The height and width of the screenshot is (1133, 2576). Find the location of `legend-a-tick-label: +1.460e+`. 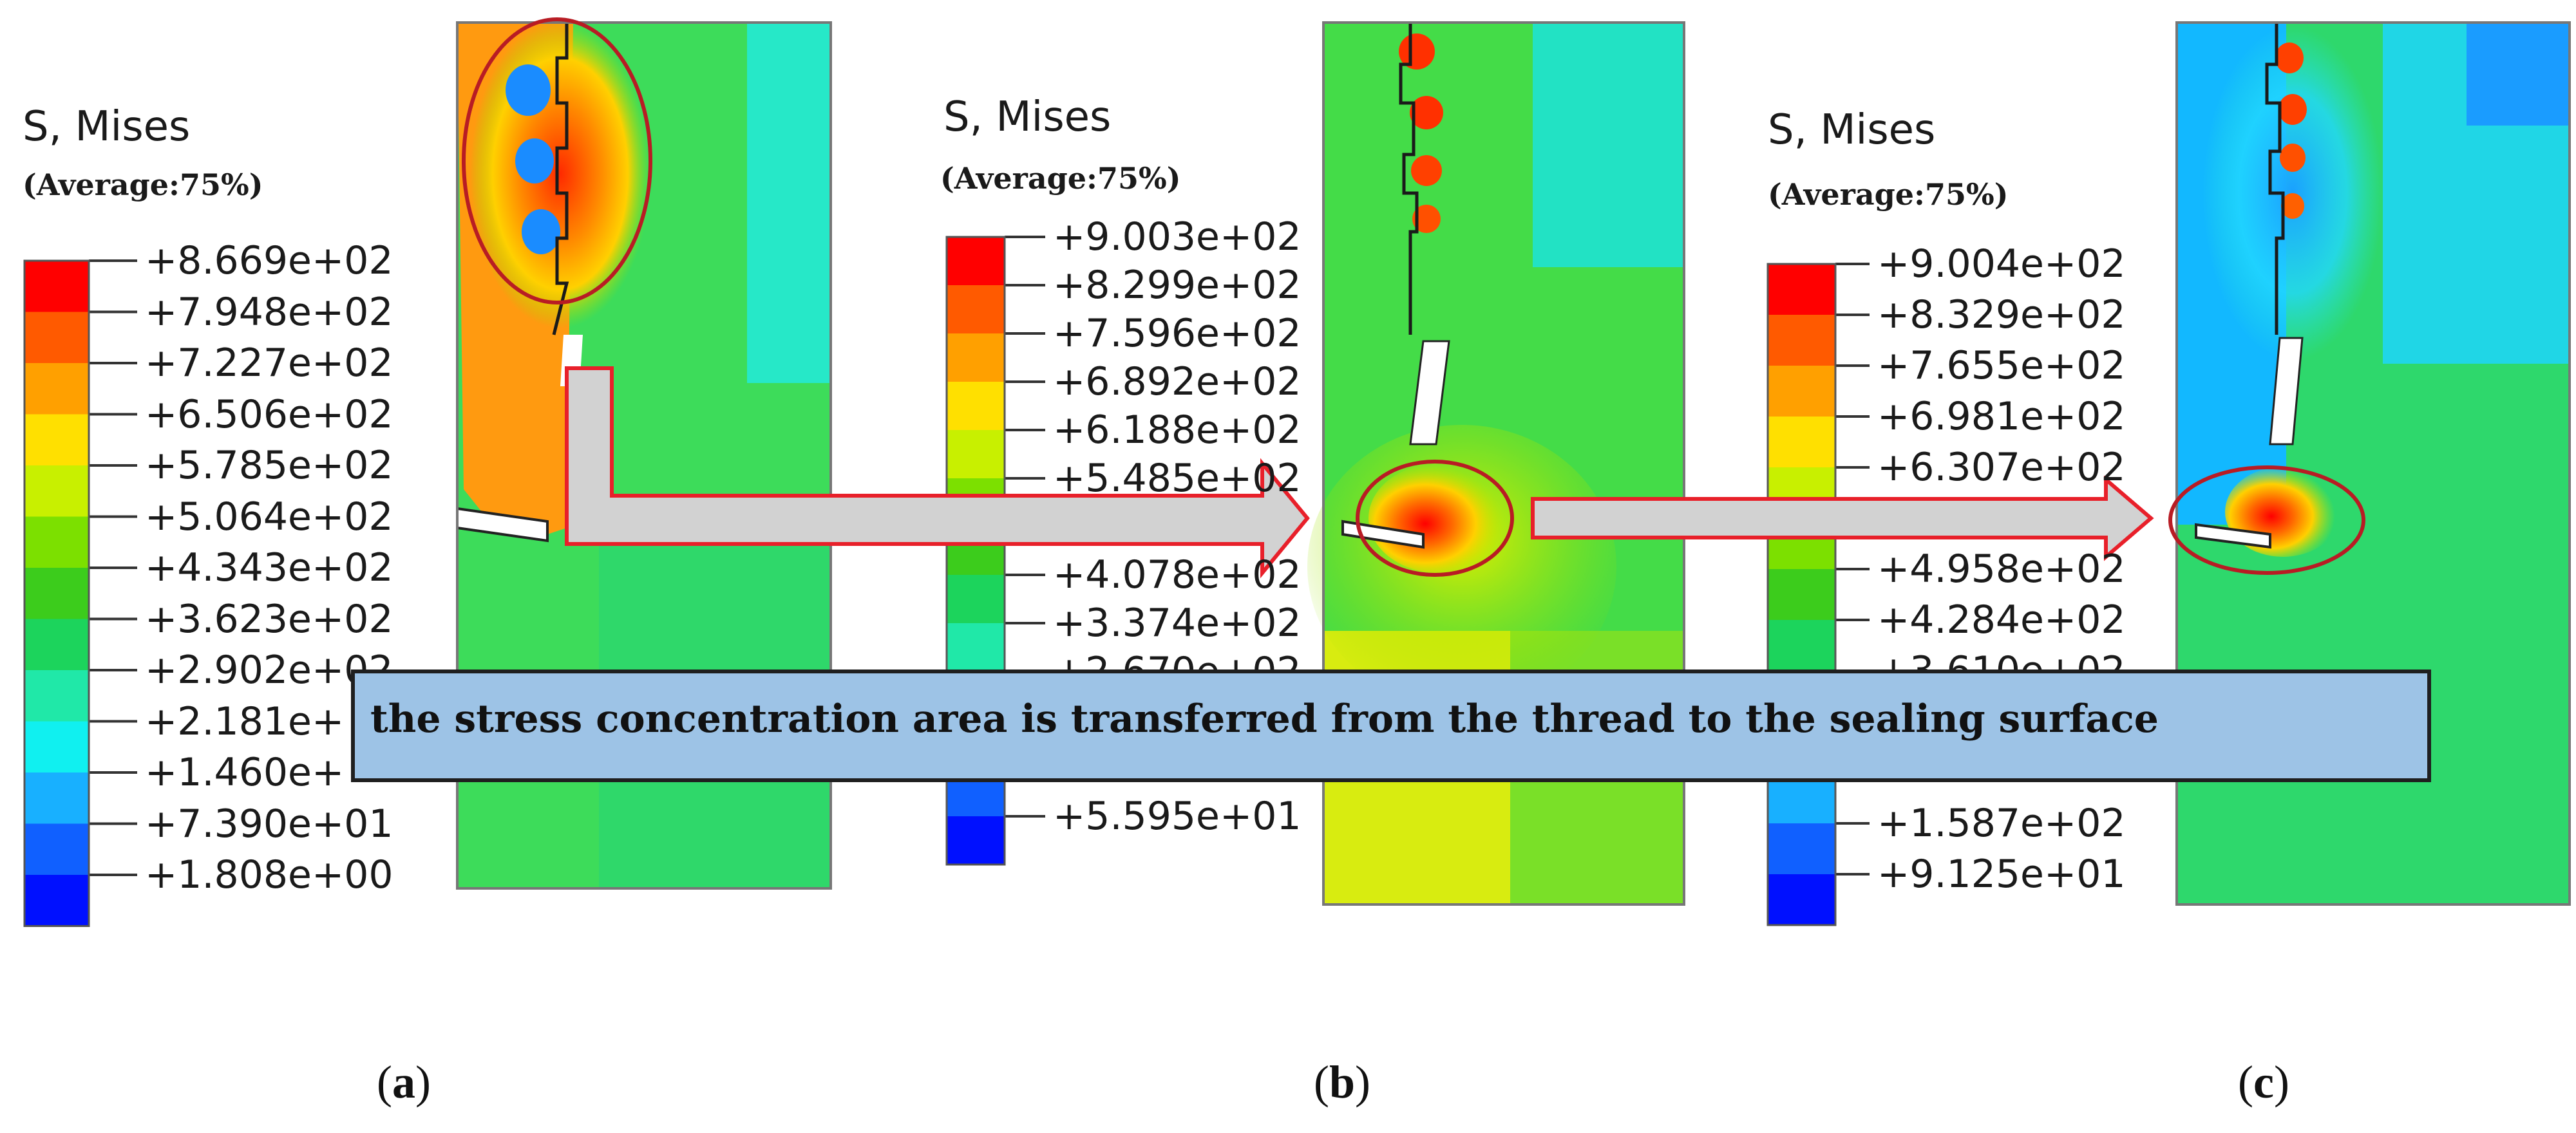

legend-a-tick-label: +1.460e+ is located at coordinates (245, 772).